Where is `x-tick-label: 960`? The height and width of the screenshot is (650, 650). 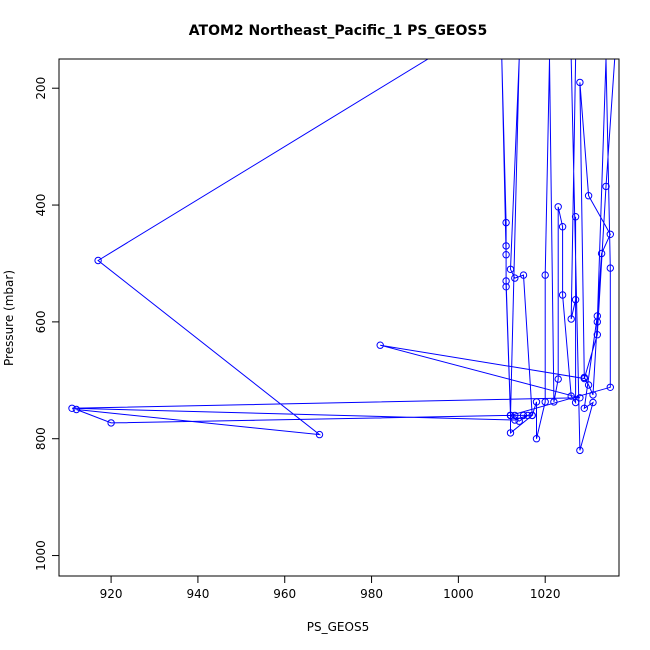 x-tick-label: 960 is located at coordinates (284, 594).